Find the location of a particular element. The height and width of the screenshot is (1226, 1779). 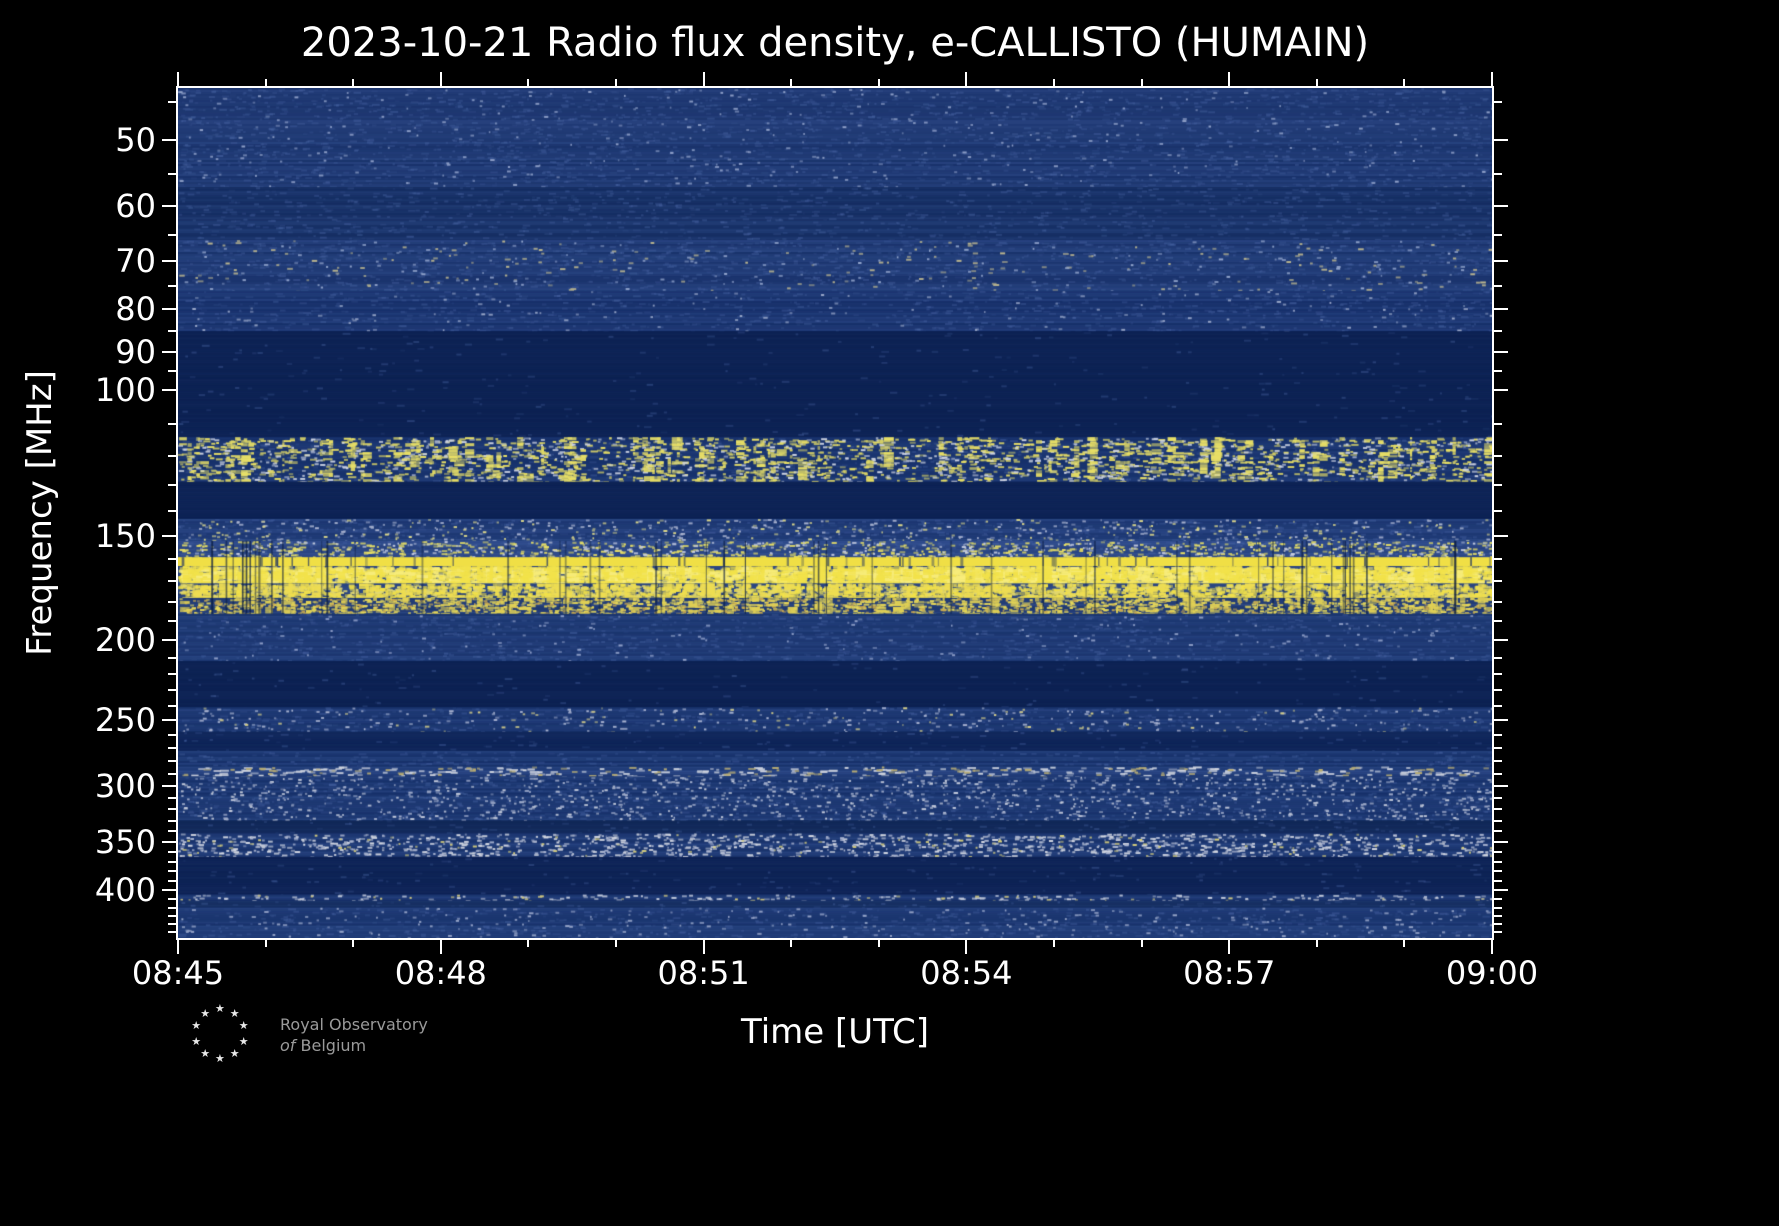

y-tick-label: 250 is located at coordinates (125, 720).